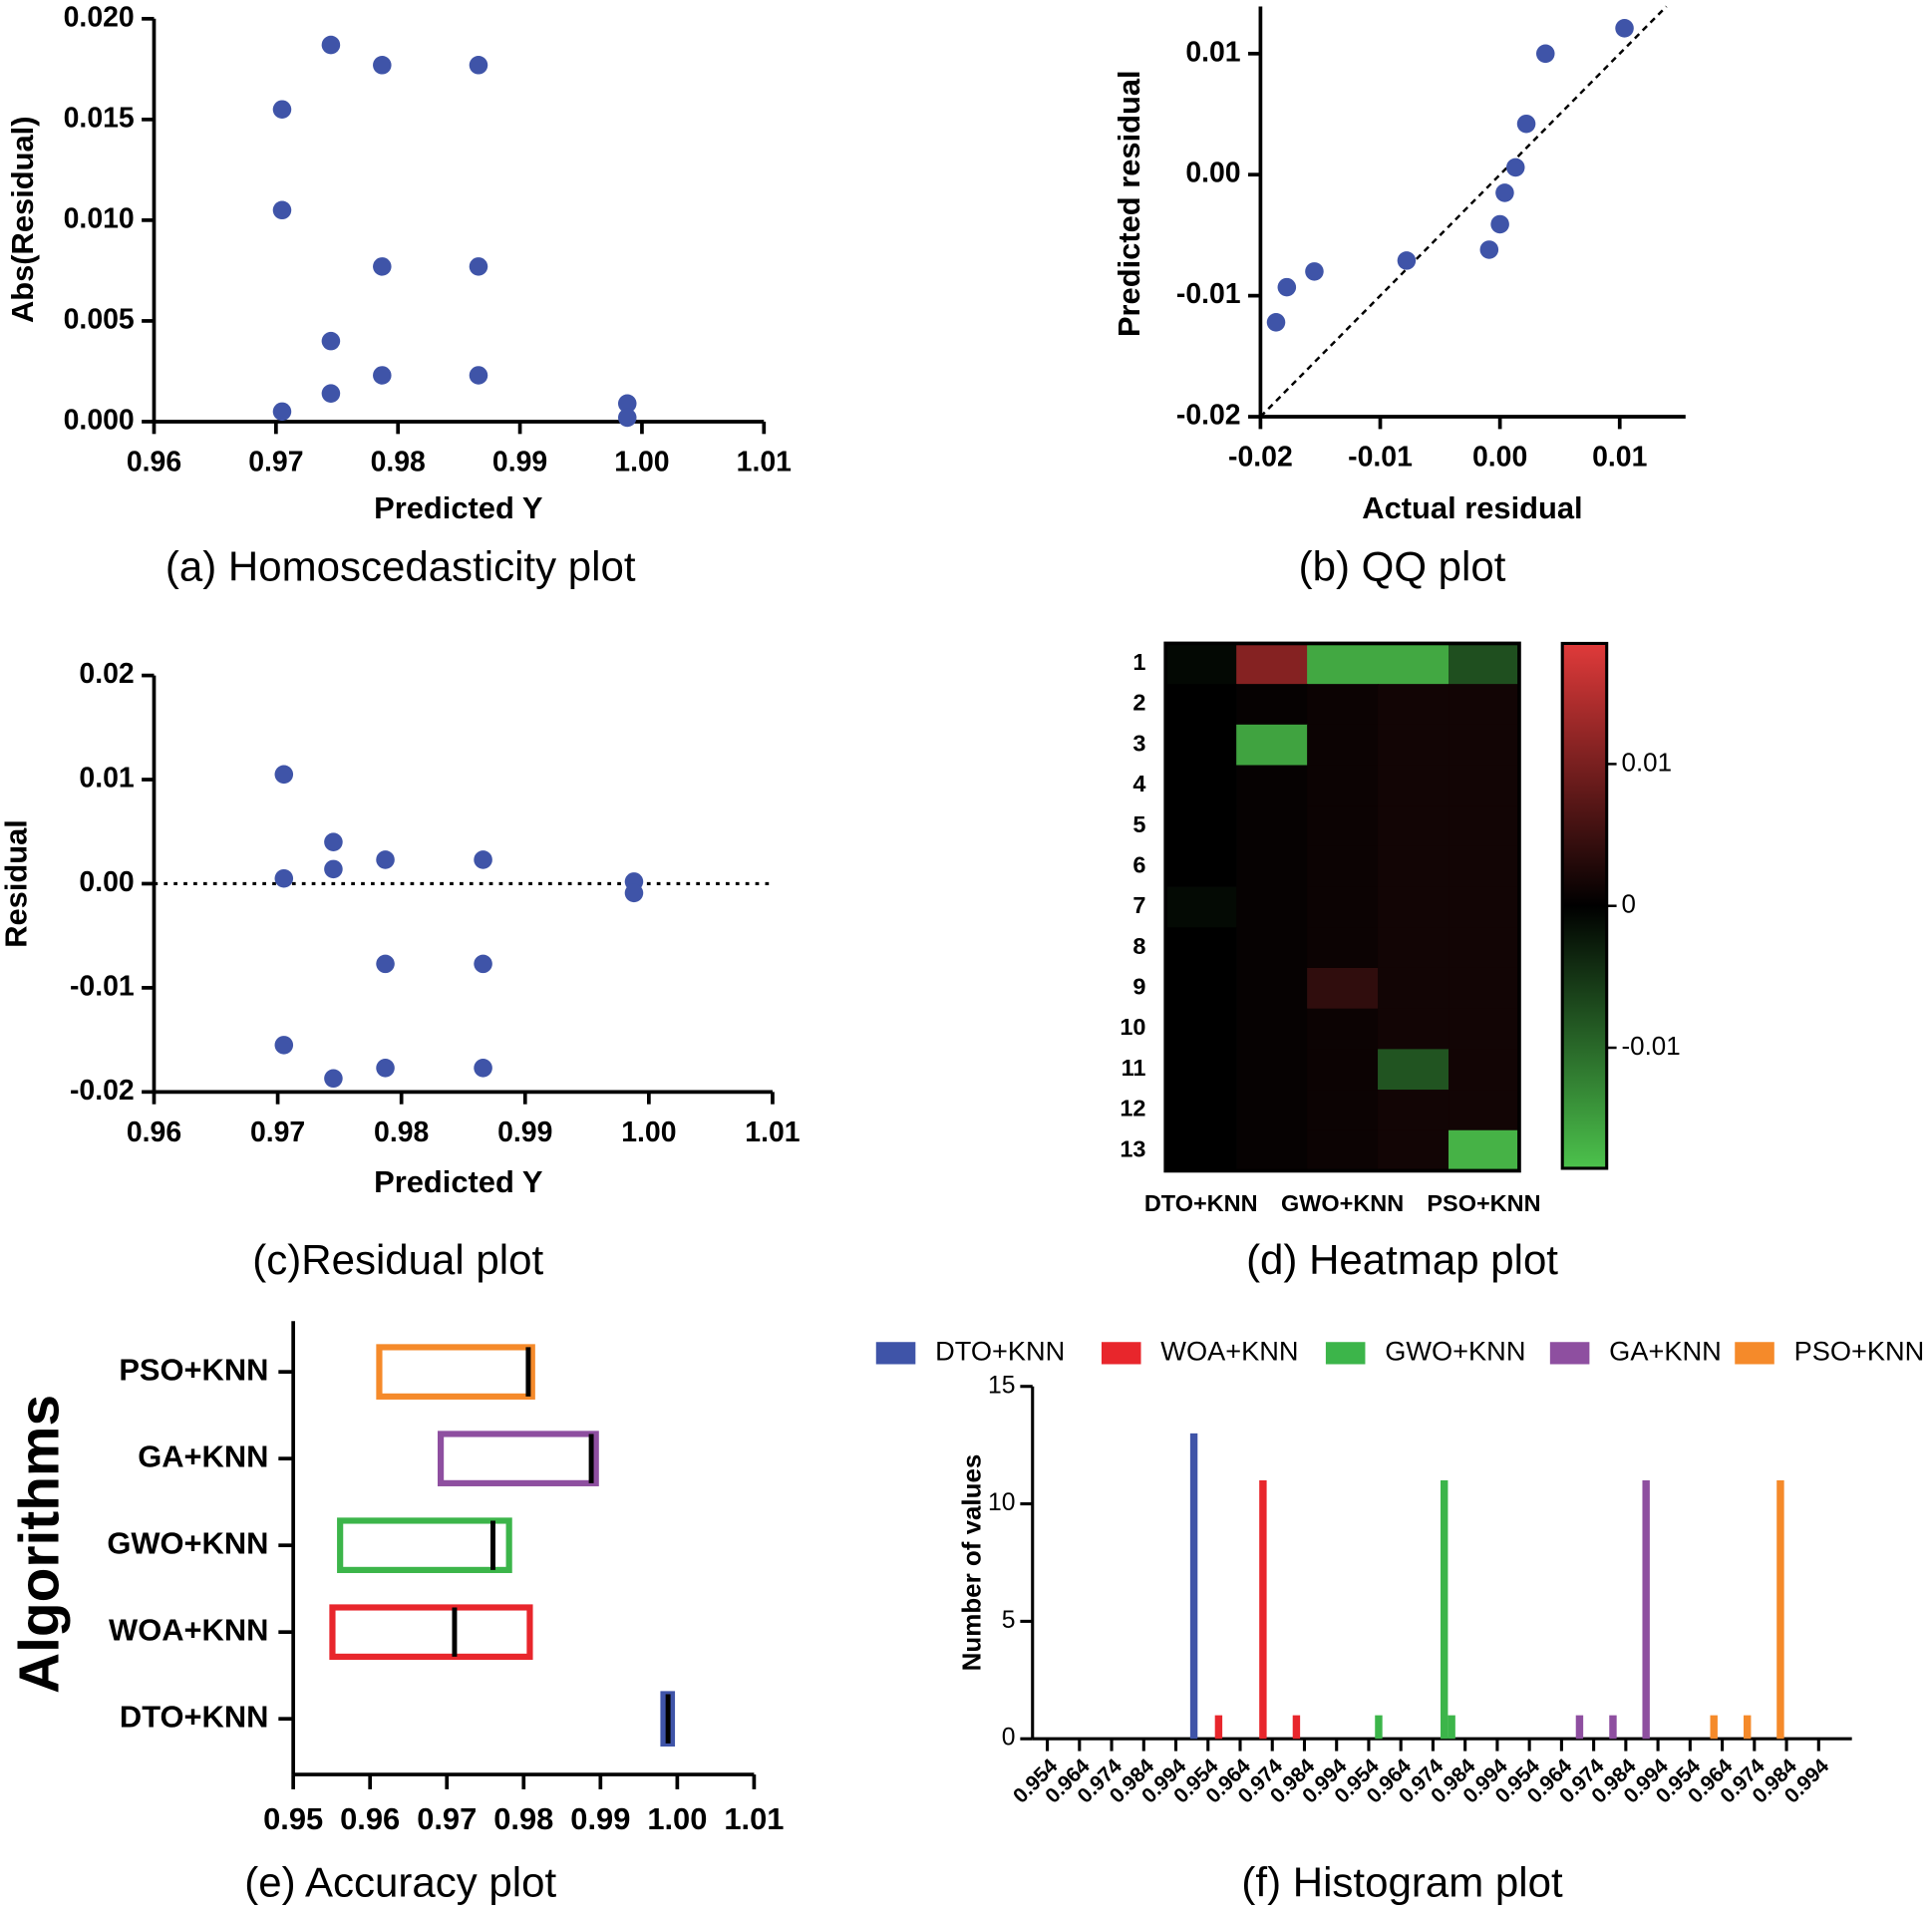  Describe the element at coordinates (194, 1716) in the screenshot. I see `y-tick-label: DTO+KNN` at that location.